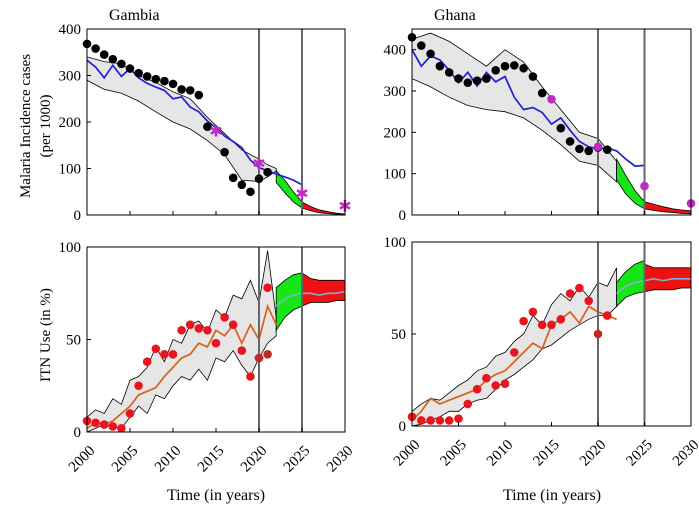  I want to click on y-axis-label-top-line1: Malaria Incidence cases, so click(26, 126).